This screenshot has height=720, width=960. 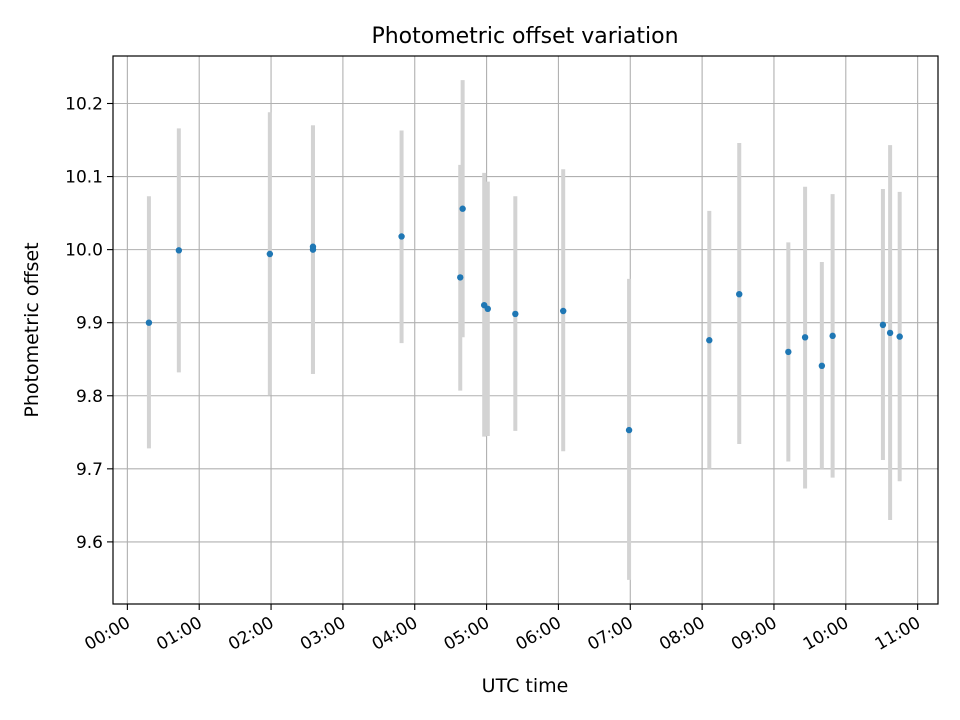 I want to click on y-tick-label: 9.7, so click(x=89, y=470).